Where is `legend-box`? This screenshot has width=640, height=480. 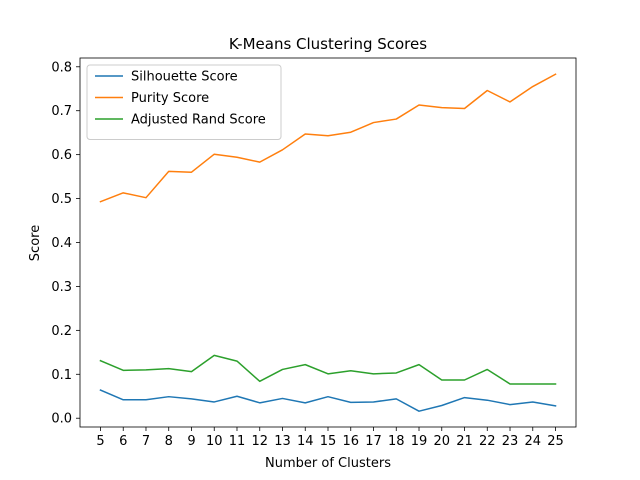 legend-box is located at coordinates (184, 102).